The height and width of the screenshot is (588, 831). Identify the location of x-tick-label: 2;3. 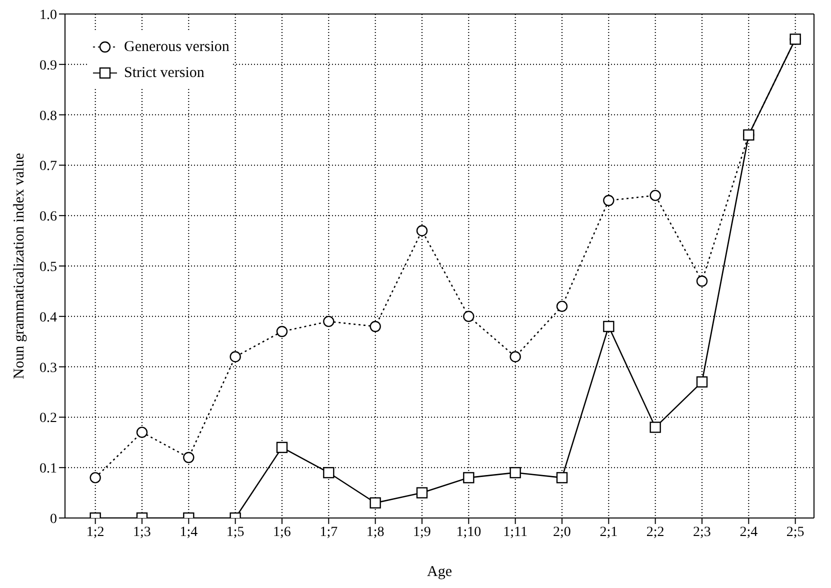
(702, 532).